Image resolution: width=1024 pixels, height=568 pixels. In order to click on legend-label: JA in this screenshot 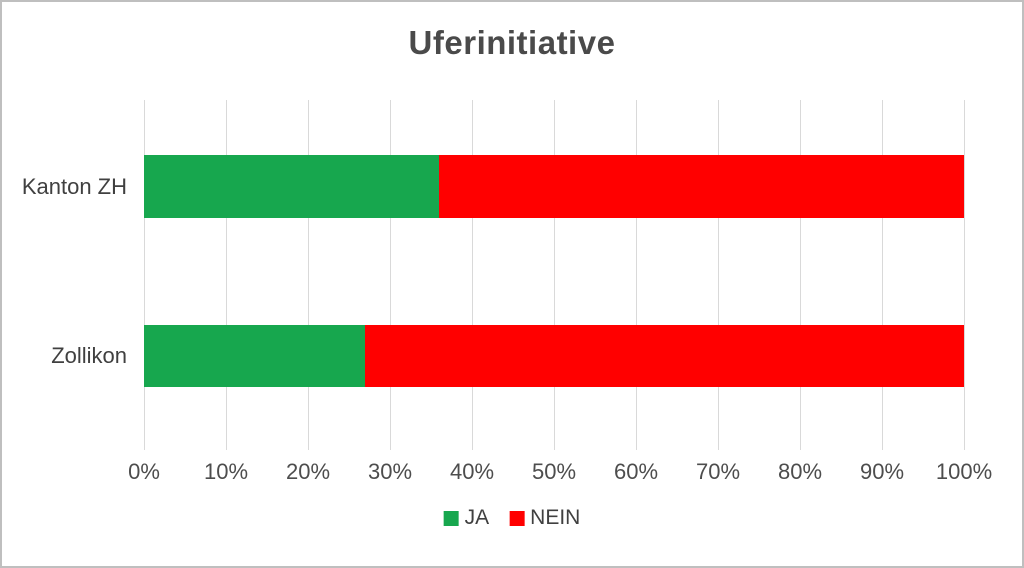, I will do `click(477, 517)`.